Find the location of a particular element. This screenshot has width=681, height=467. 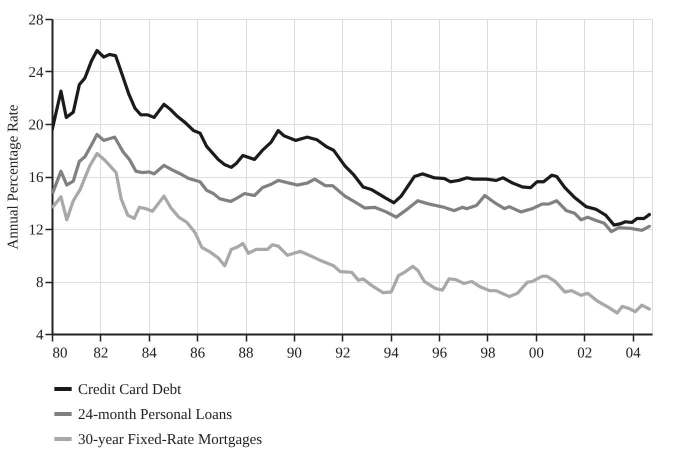

legend-label: 30-year Fixed-Rate Mortgages is located at coordinates (170, 440).